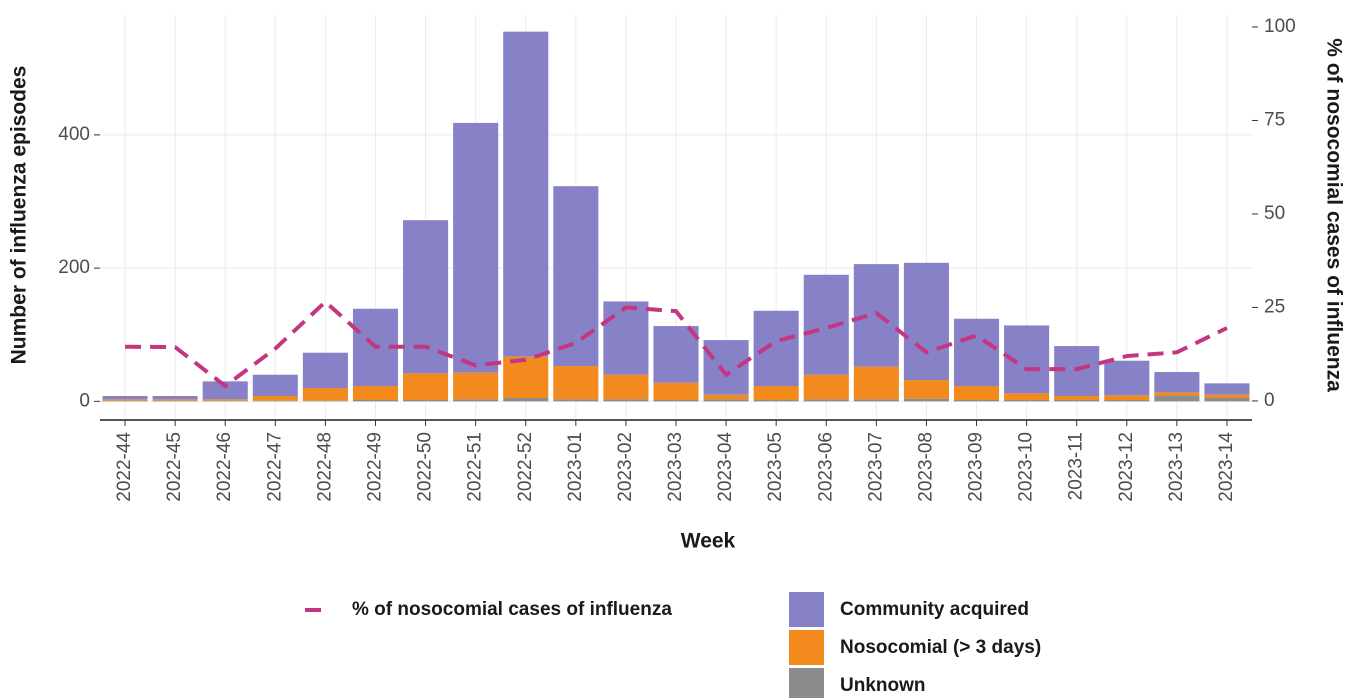 The width and height of the screenshot is (1360, 698). Describe the element at coordinates (425, 467) in the screenshot. I see `x-tick-label: 2022-50` at that location.